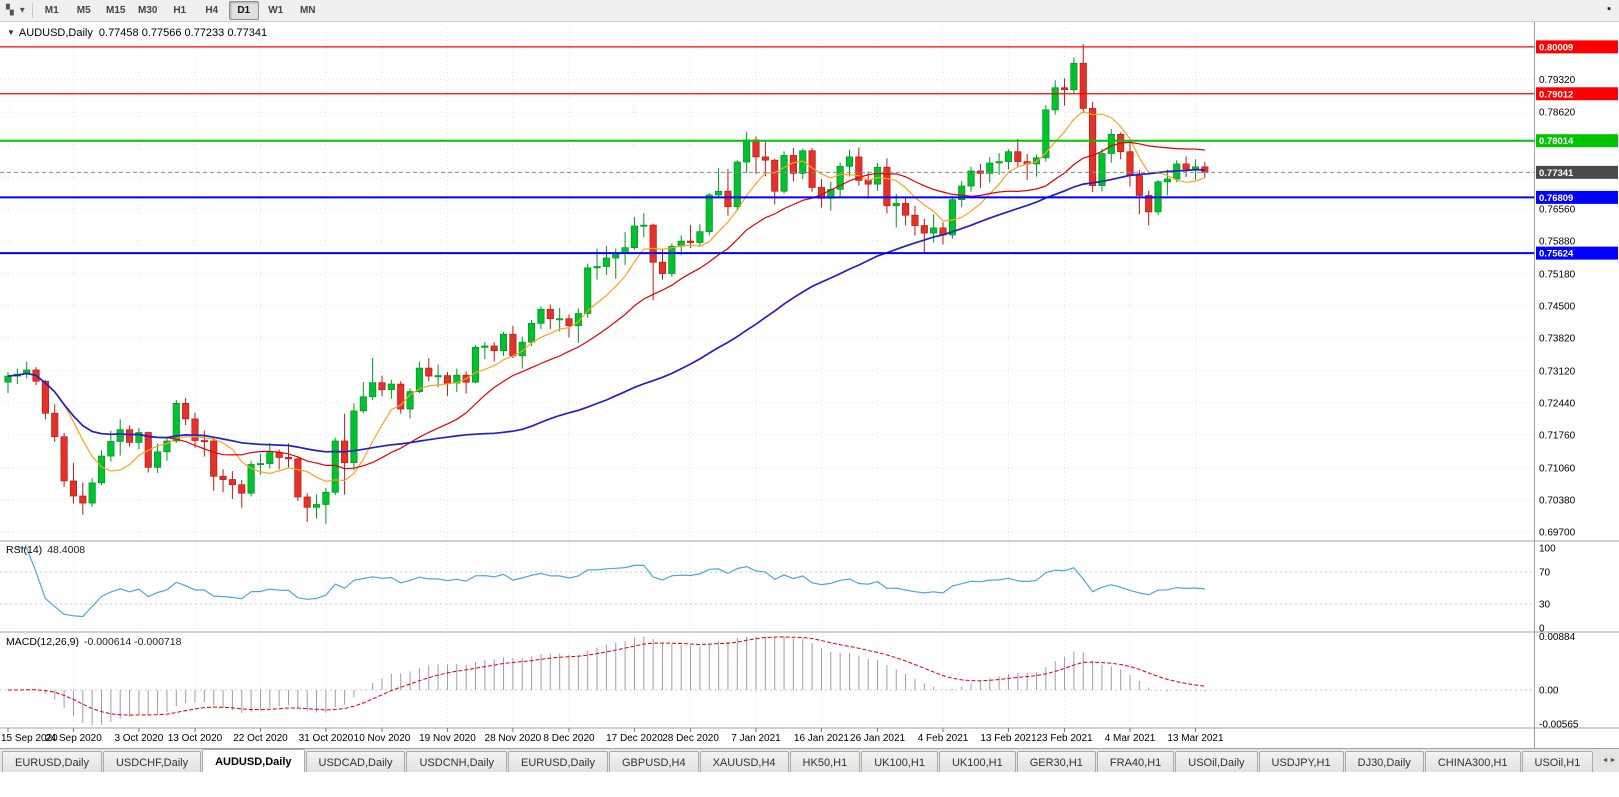 The height and width of the screenshot is (797, 1619). I want to click on svg-text: 0.74500, so click(1557, 306).